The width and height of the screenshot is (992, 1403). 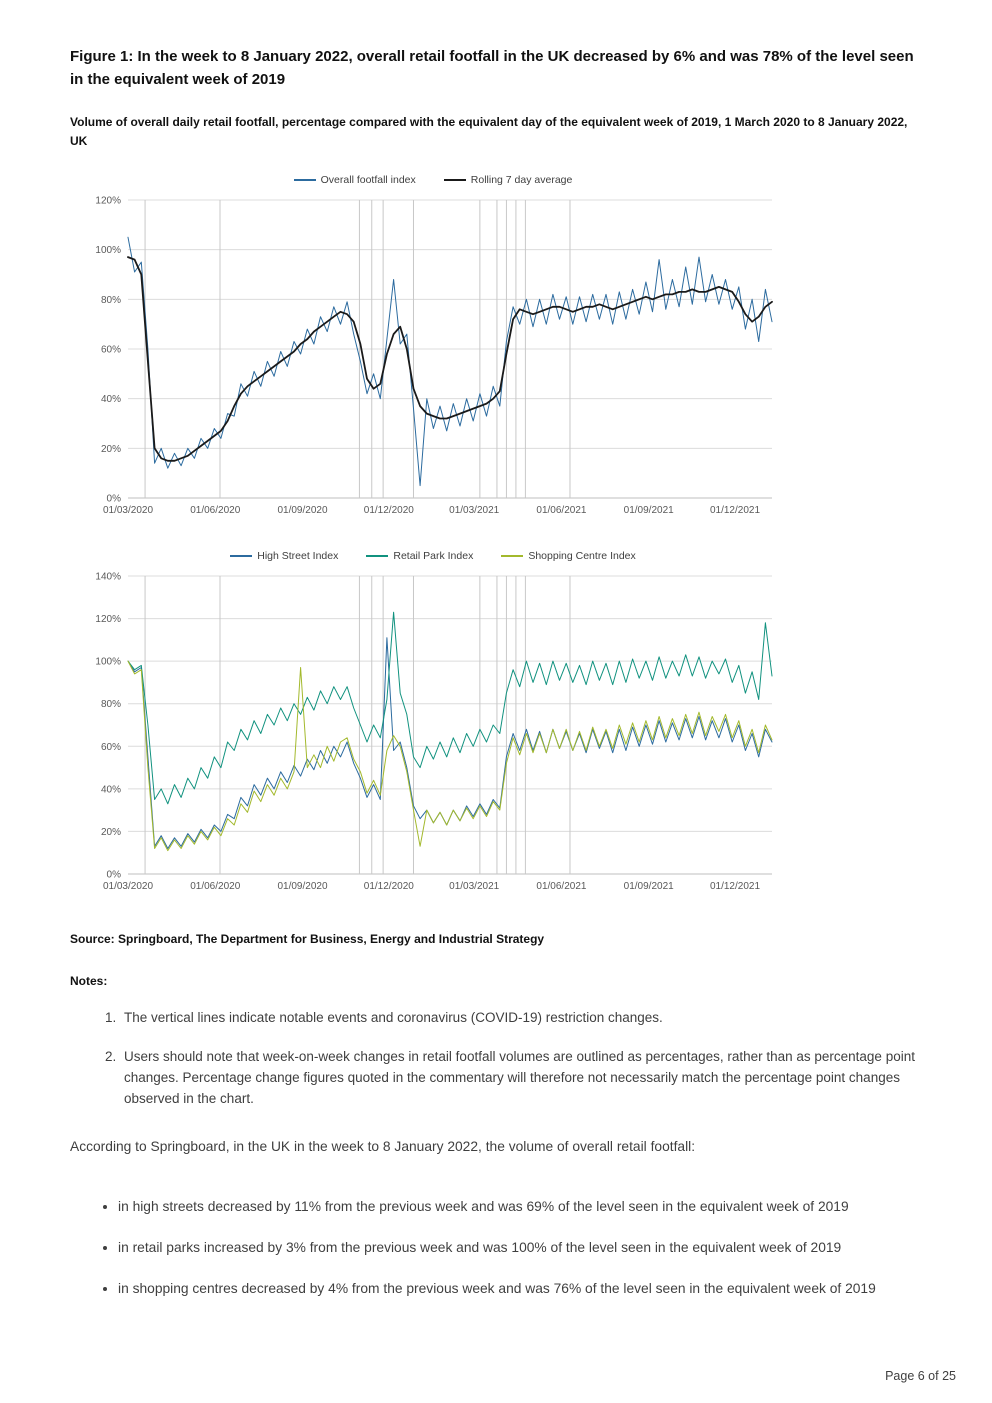 I want to click on legend-label: Overall footfall index, so click(x=368, y=180).